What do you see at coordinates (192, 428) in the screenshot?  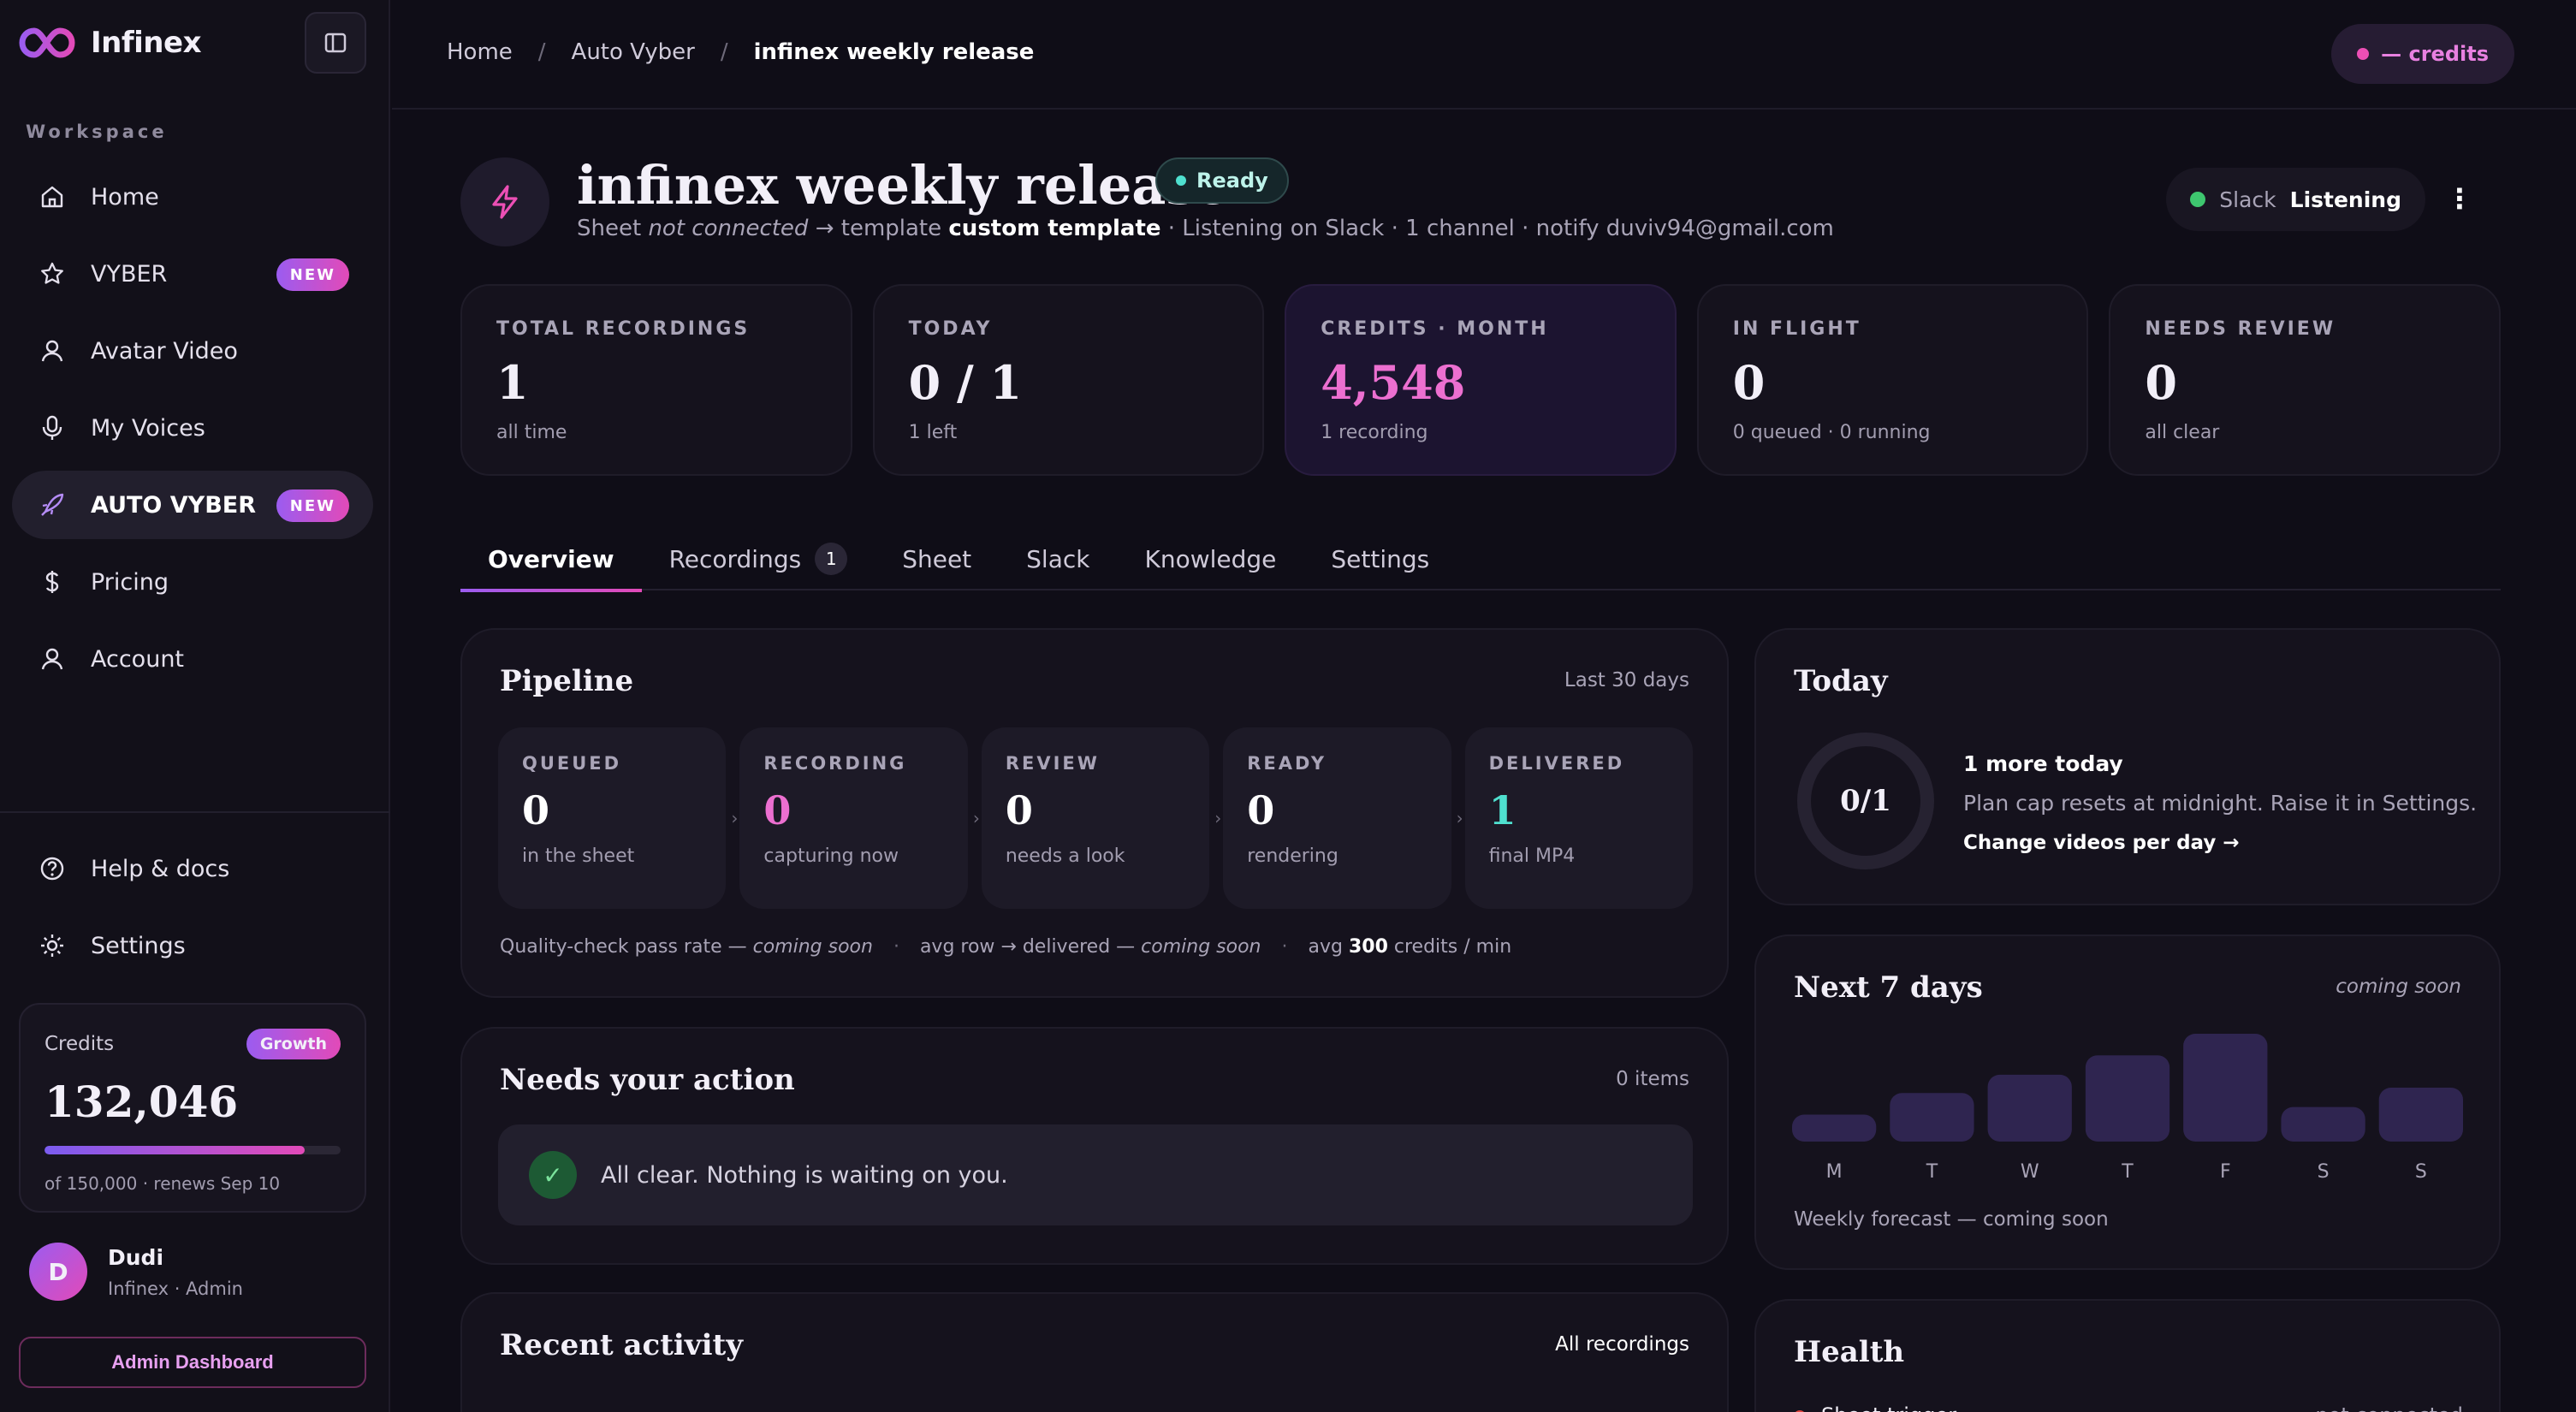 I see `sidebar-item-my-voices: My Voices` at bounding box center [192, 428].